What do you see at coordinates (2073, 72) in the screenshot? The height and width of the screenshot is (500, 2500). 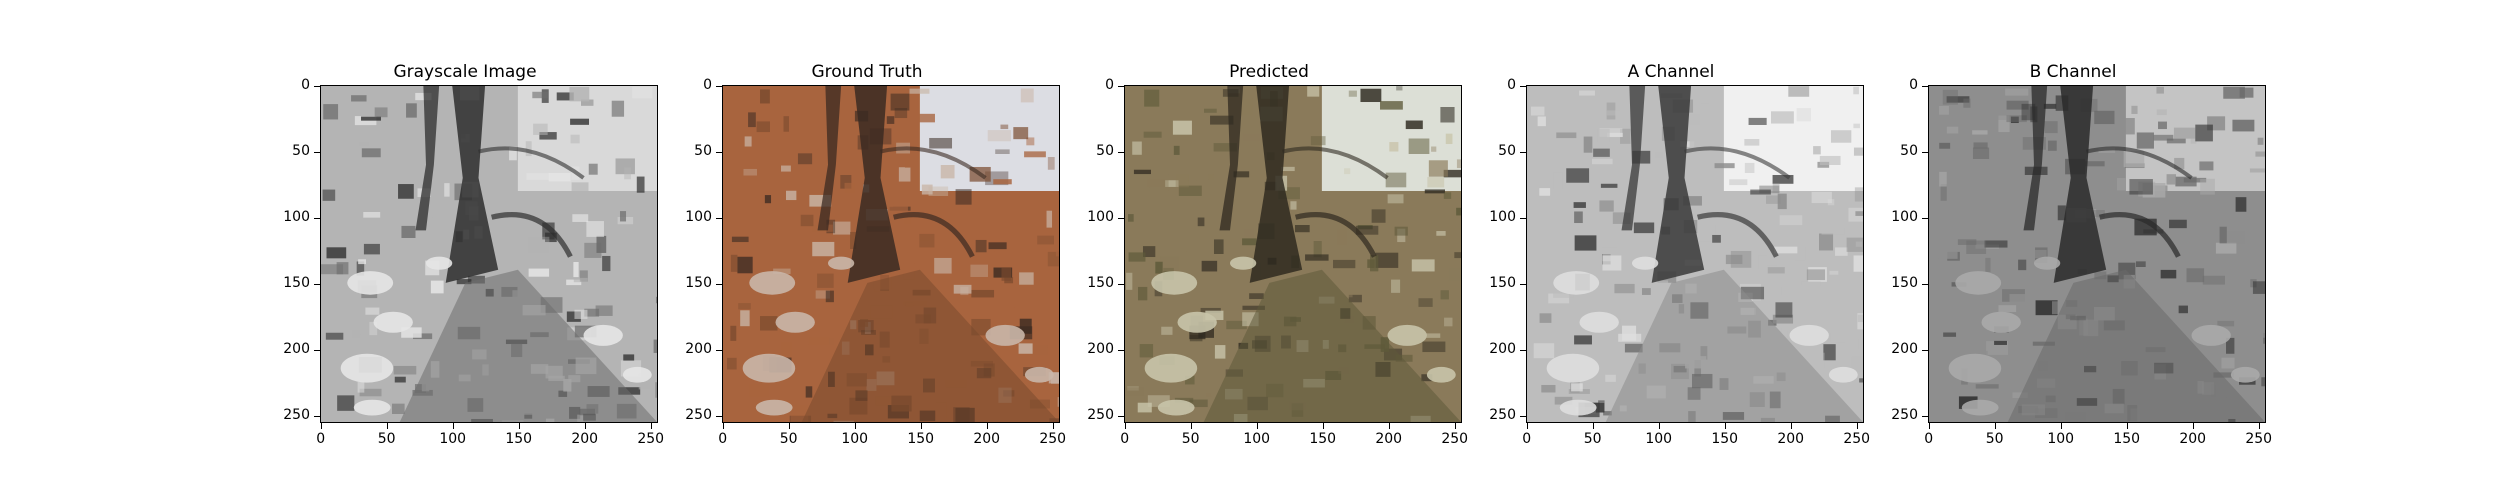 I see `panel-title: B Channel` at bounding box center [2073, 72].